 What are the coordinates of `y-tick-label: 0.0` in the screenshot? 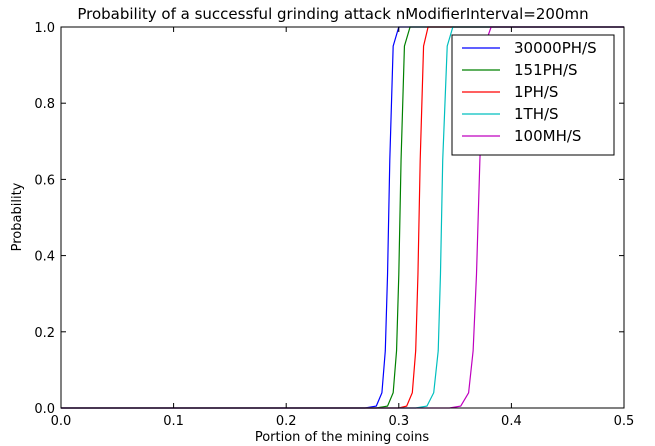 It's located at (44, 409).